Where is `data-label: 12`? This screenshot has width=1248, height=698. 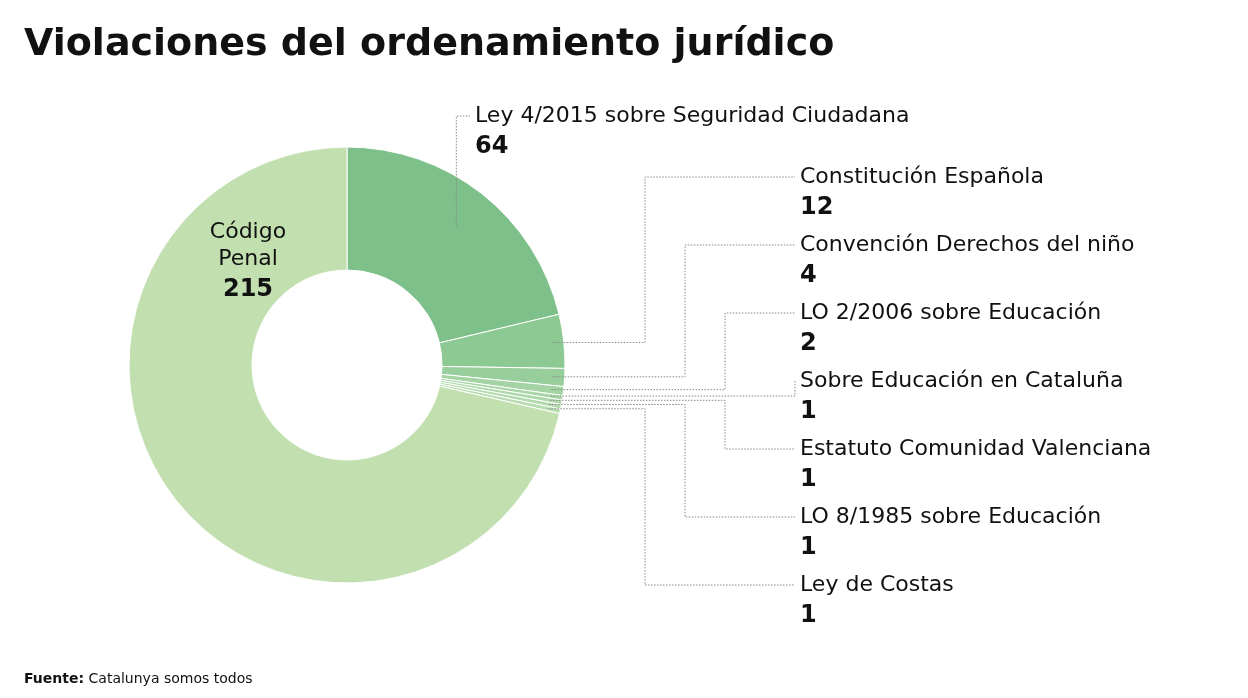
data-label: 12 is located at coordinates (817, 206).